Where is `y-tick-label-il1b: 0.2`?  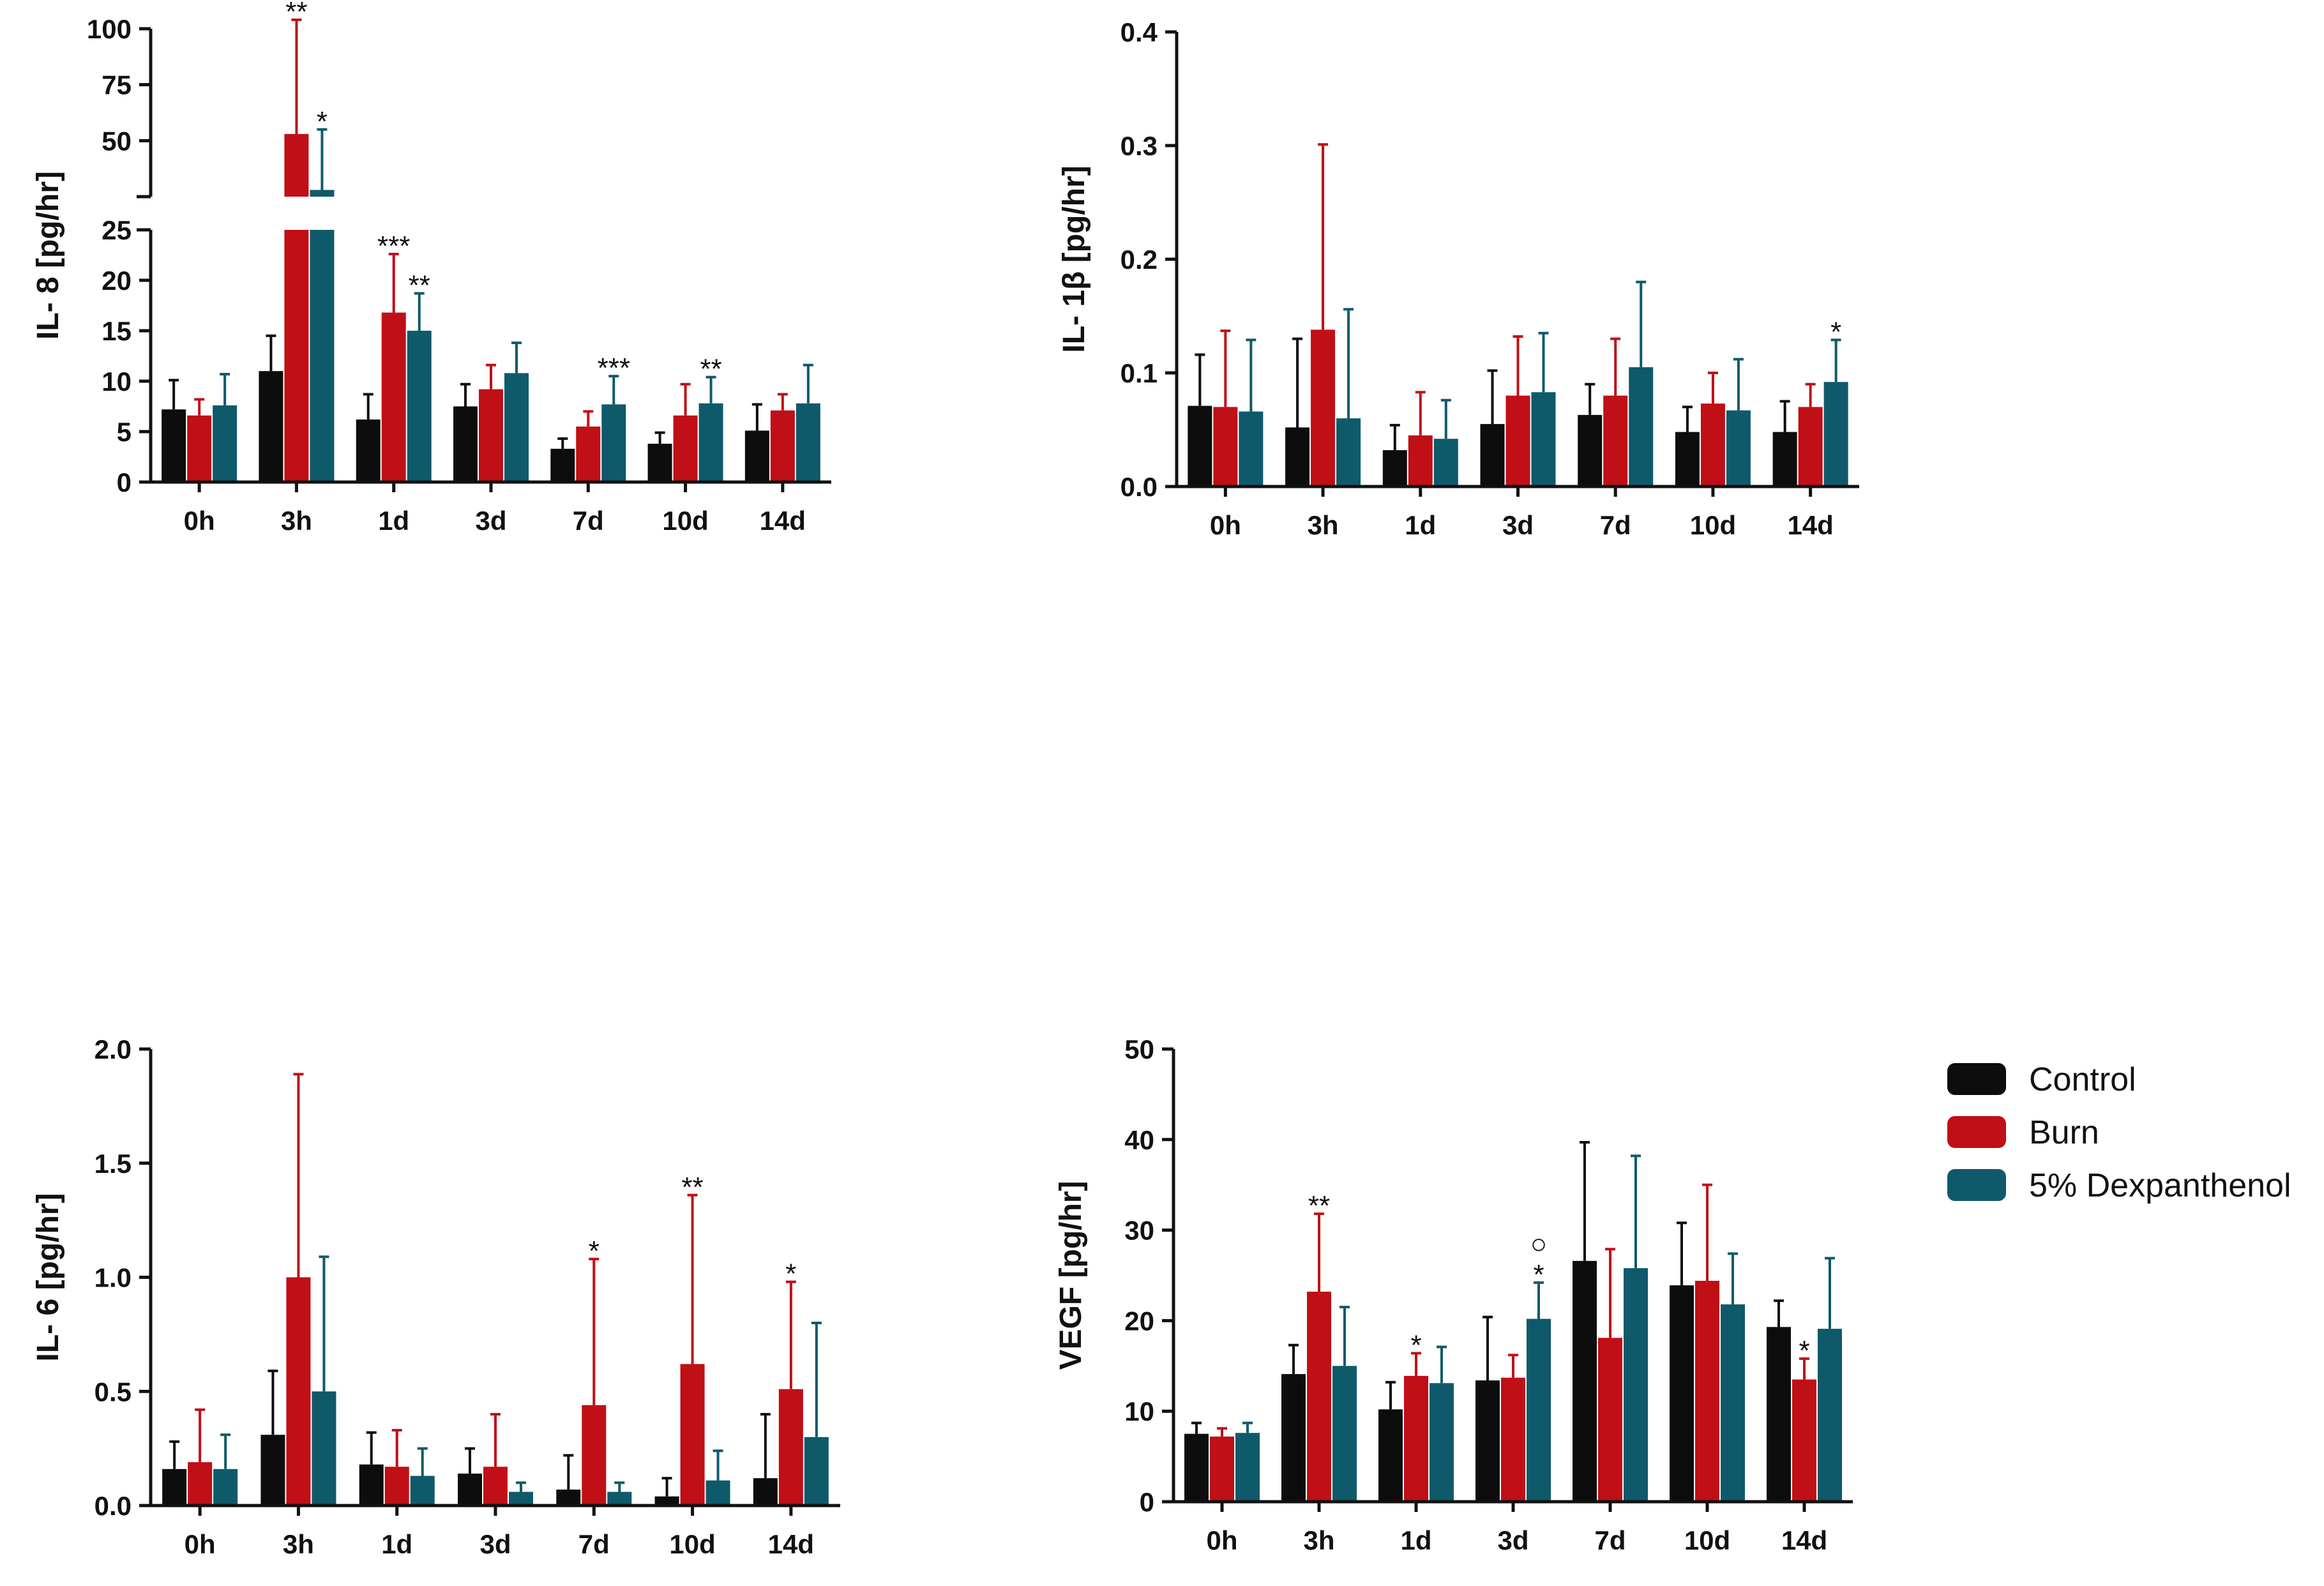
y-tick-label-il1b: 0.2 is located at coordinates (1139, 260).